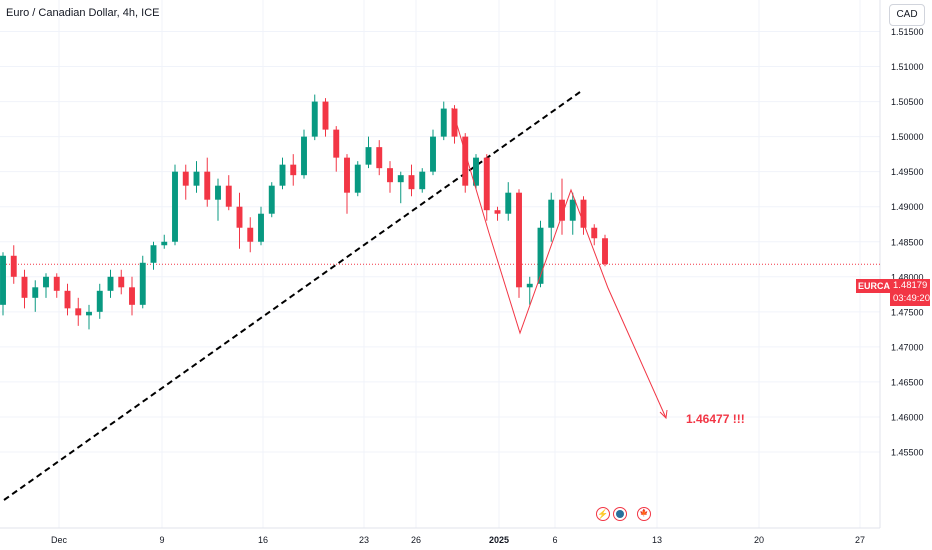 This screenshot has height=550, width=932. Describe the element at coordinates (603, 514) in the screenshot. I see `lightning-event-icon: ⚡` at that location.